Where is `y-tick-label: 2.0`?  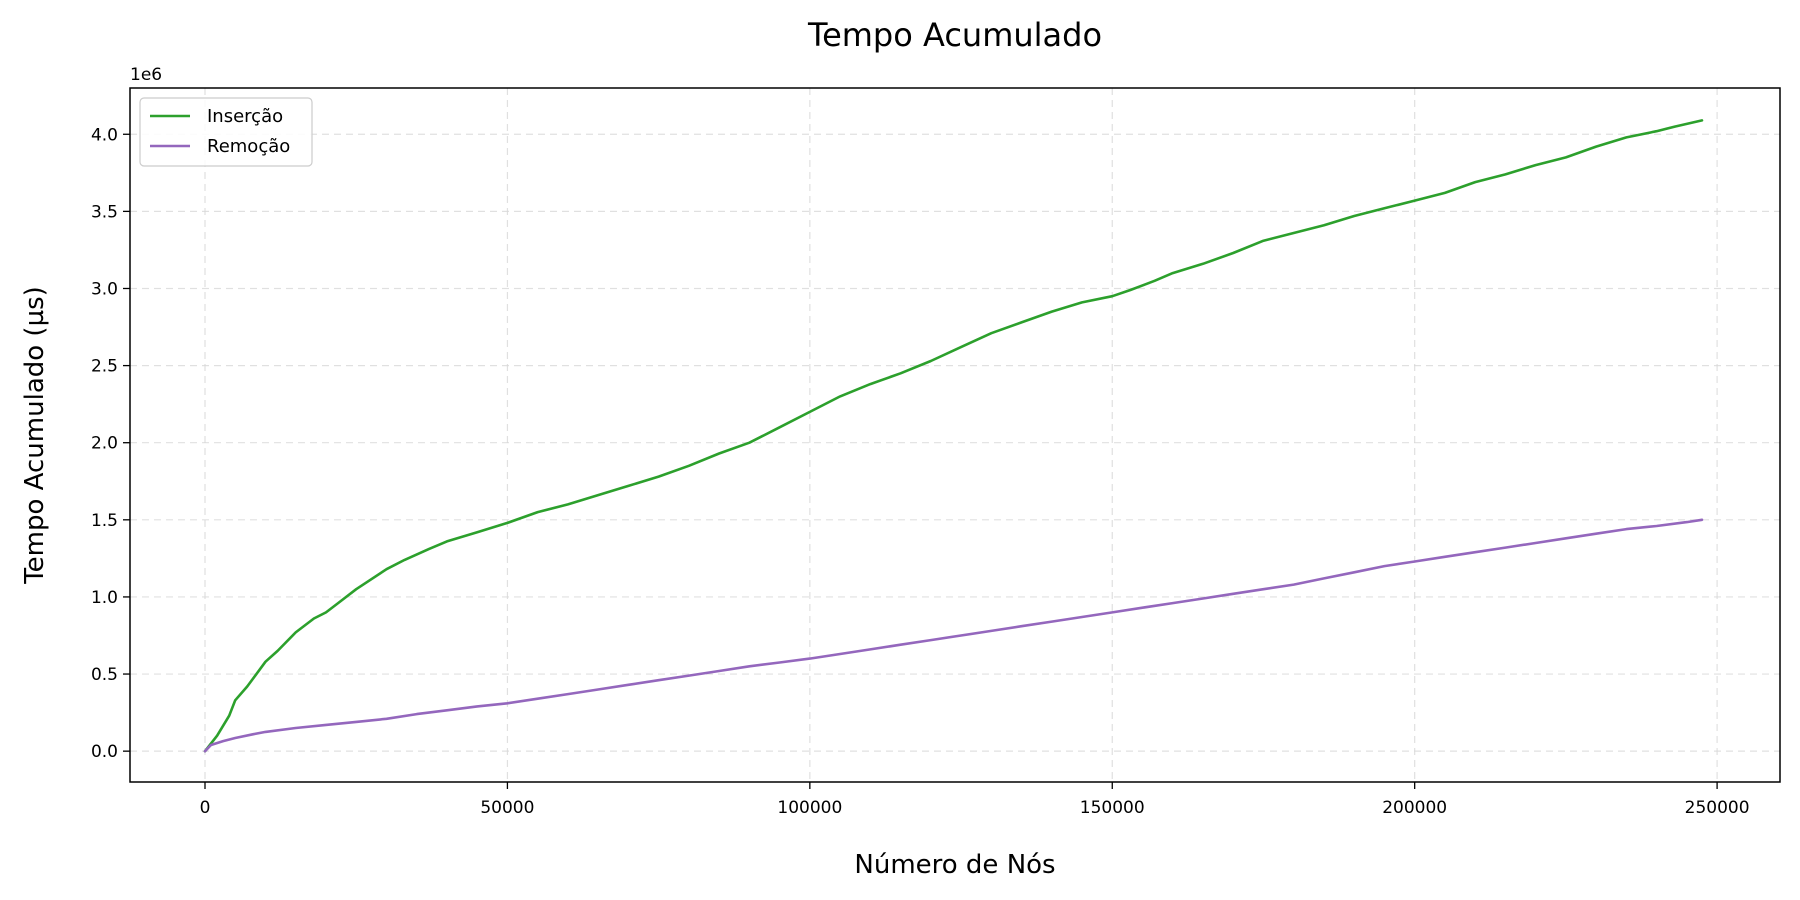
y-tick-label: 2.0 is located at coordinates (104, 444).